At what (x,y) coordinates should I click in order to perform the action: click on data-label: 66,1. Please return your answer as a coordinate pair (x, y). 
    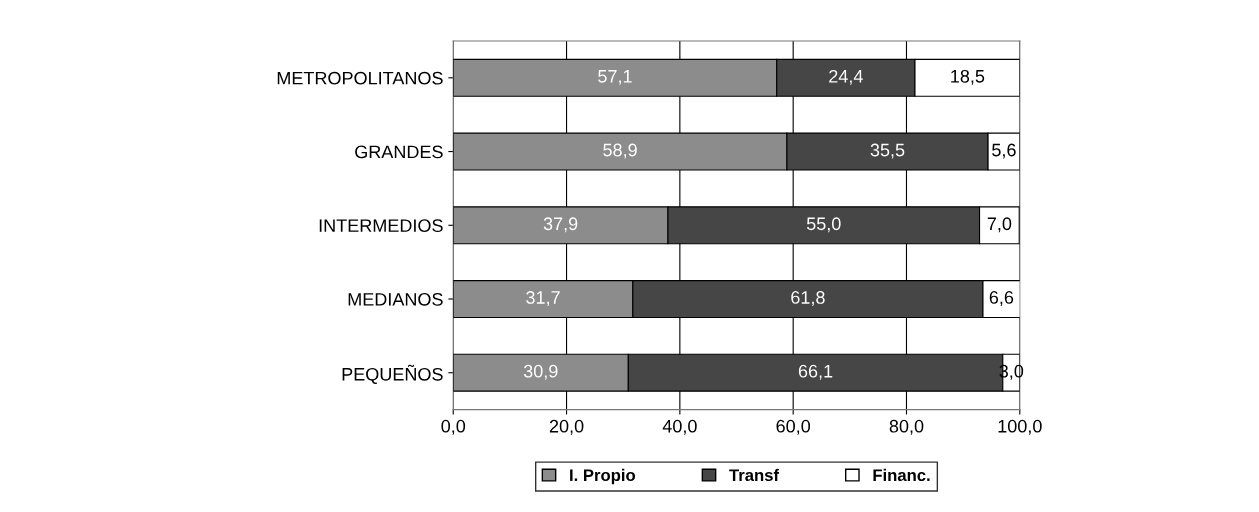
    Looking at the image, I should click on (815, 372).